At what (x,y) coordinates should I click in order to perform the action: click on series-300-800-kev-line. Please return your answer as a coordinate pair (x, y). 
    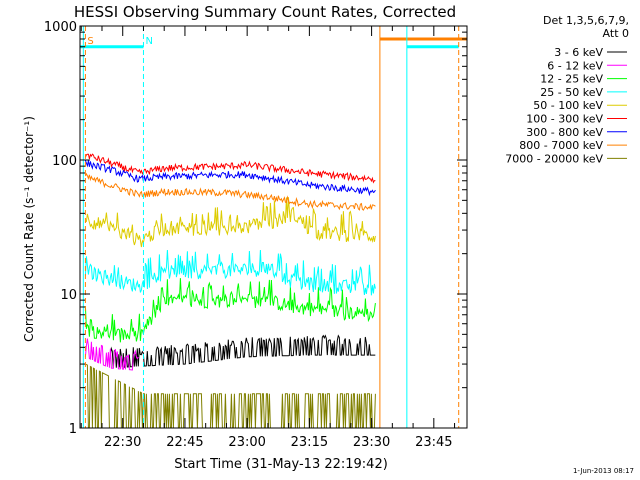
    Looking at the image, I should click on (230, 178).